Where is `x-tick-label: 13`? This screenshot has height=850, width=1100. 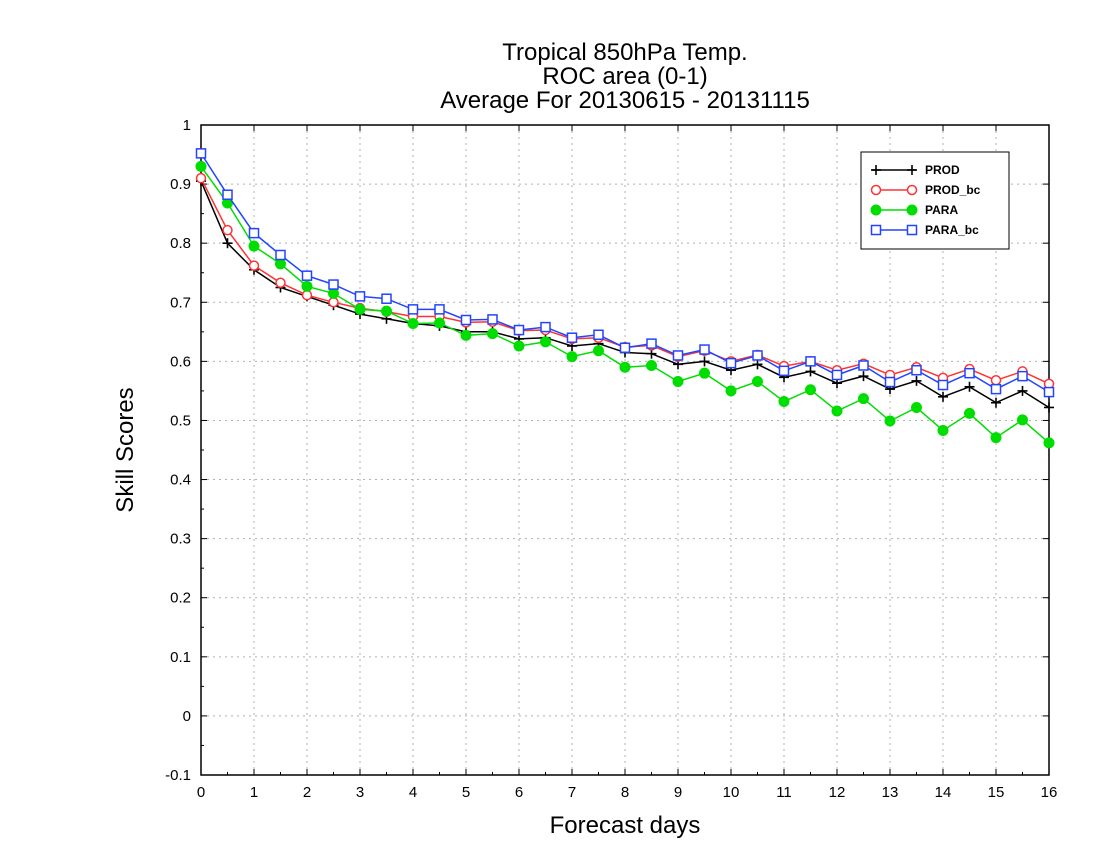 x-tick-label: 13 is located at coordinates (890, 792).